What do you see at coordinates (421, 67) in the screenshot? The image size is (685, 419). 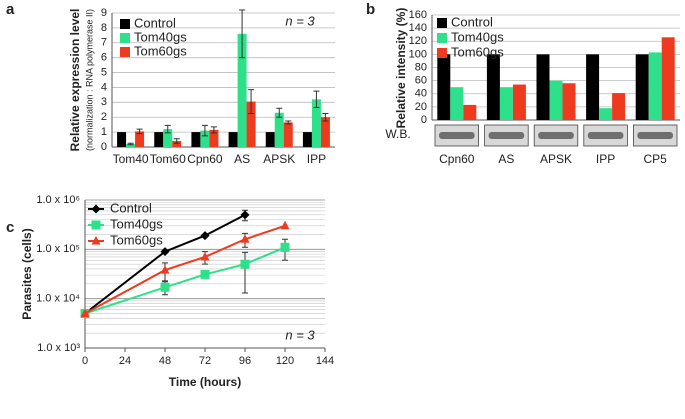 I see `y-tick-label: 80` at bounding box center [421, 67].